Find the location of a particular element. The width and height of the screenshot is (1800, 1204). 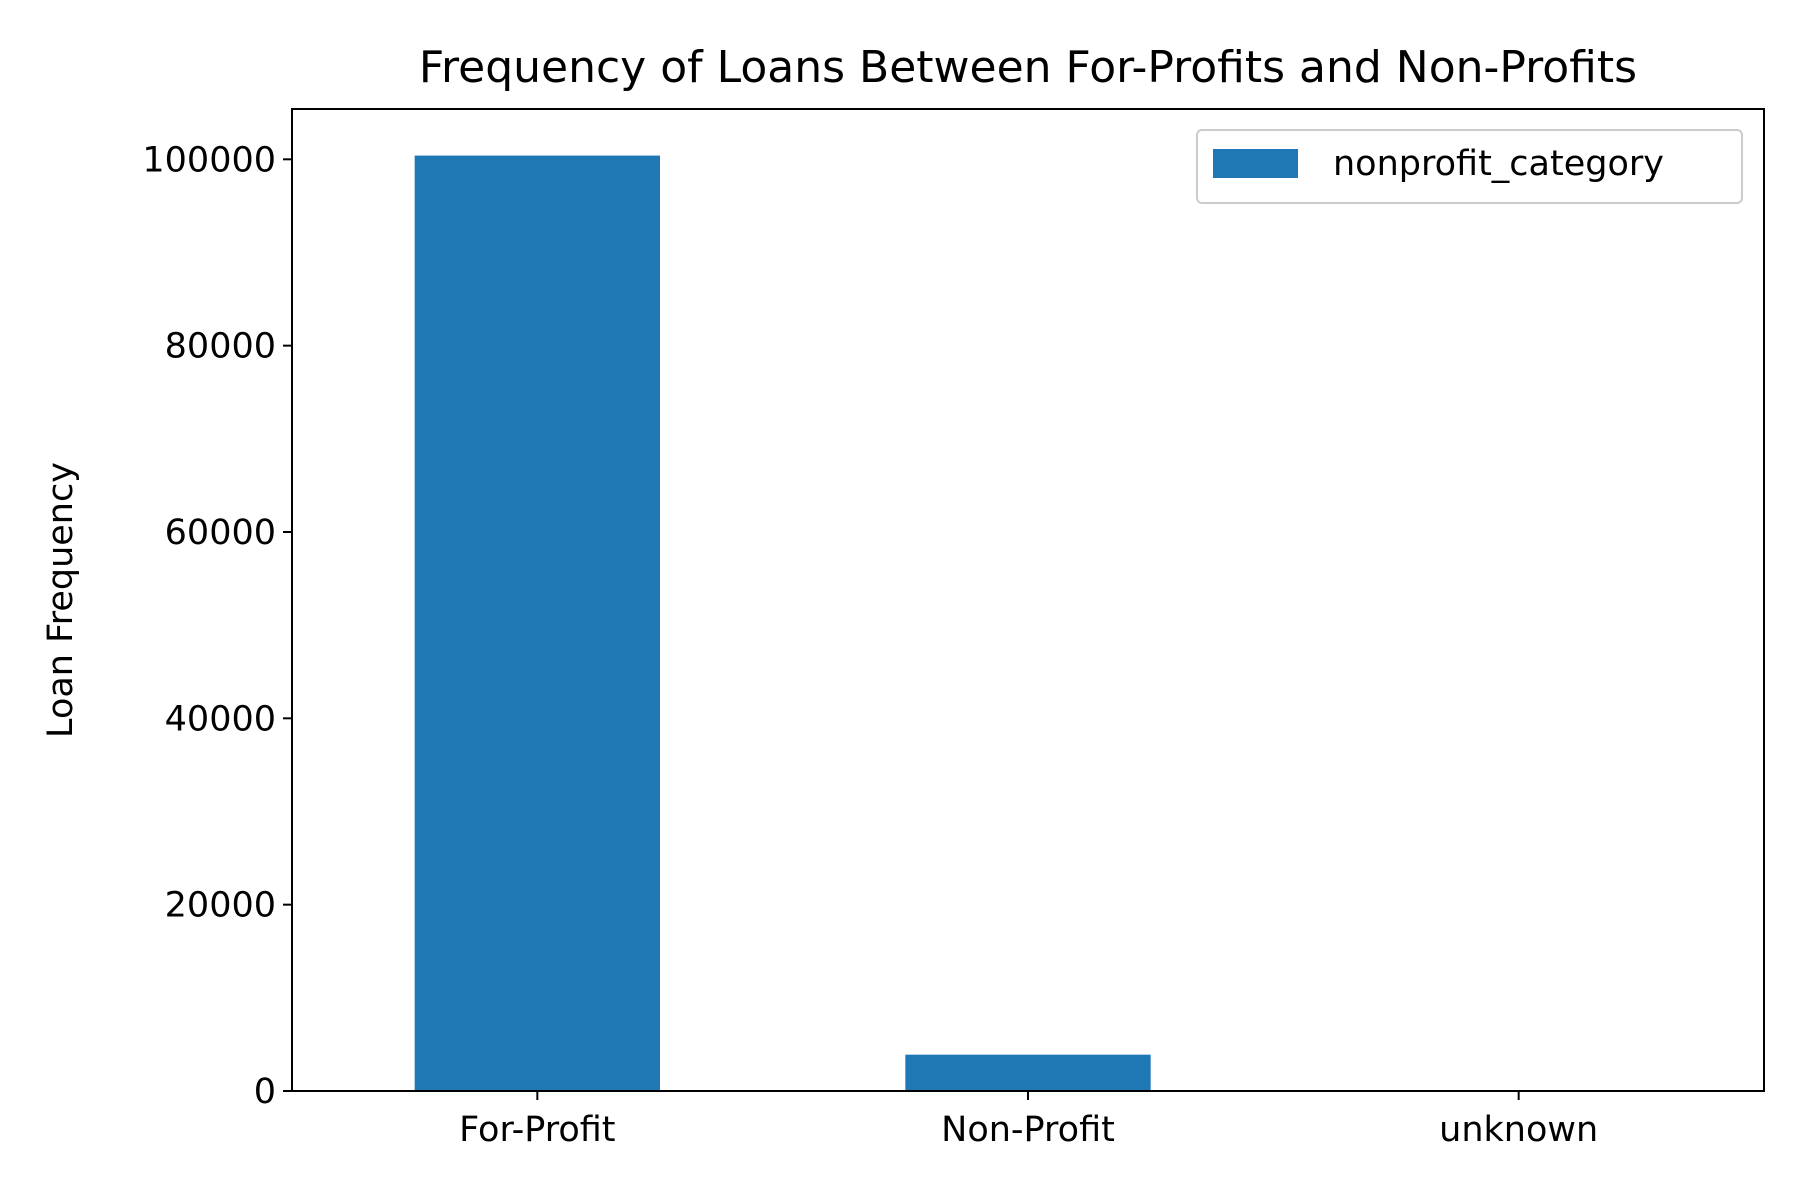

y-tick-label: 100000 is located at coordinates (209, 160).